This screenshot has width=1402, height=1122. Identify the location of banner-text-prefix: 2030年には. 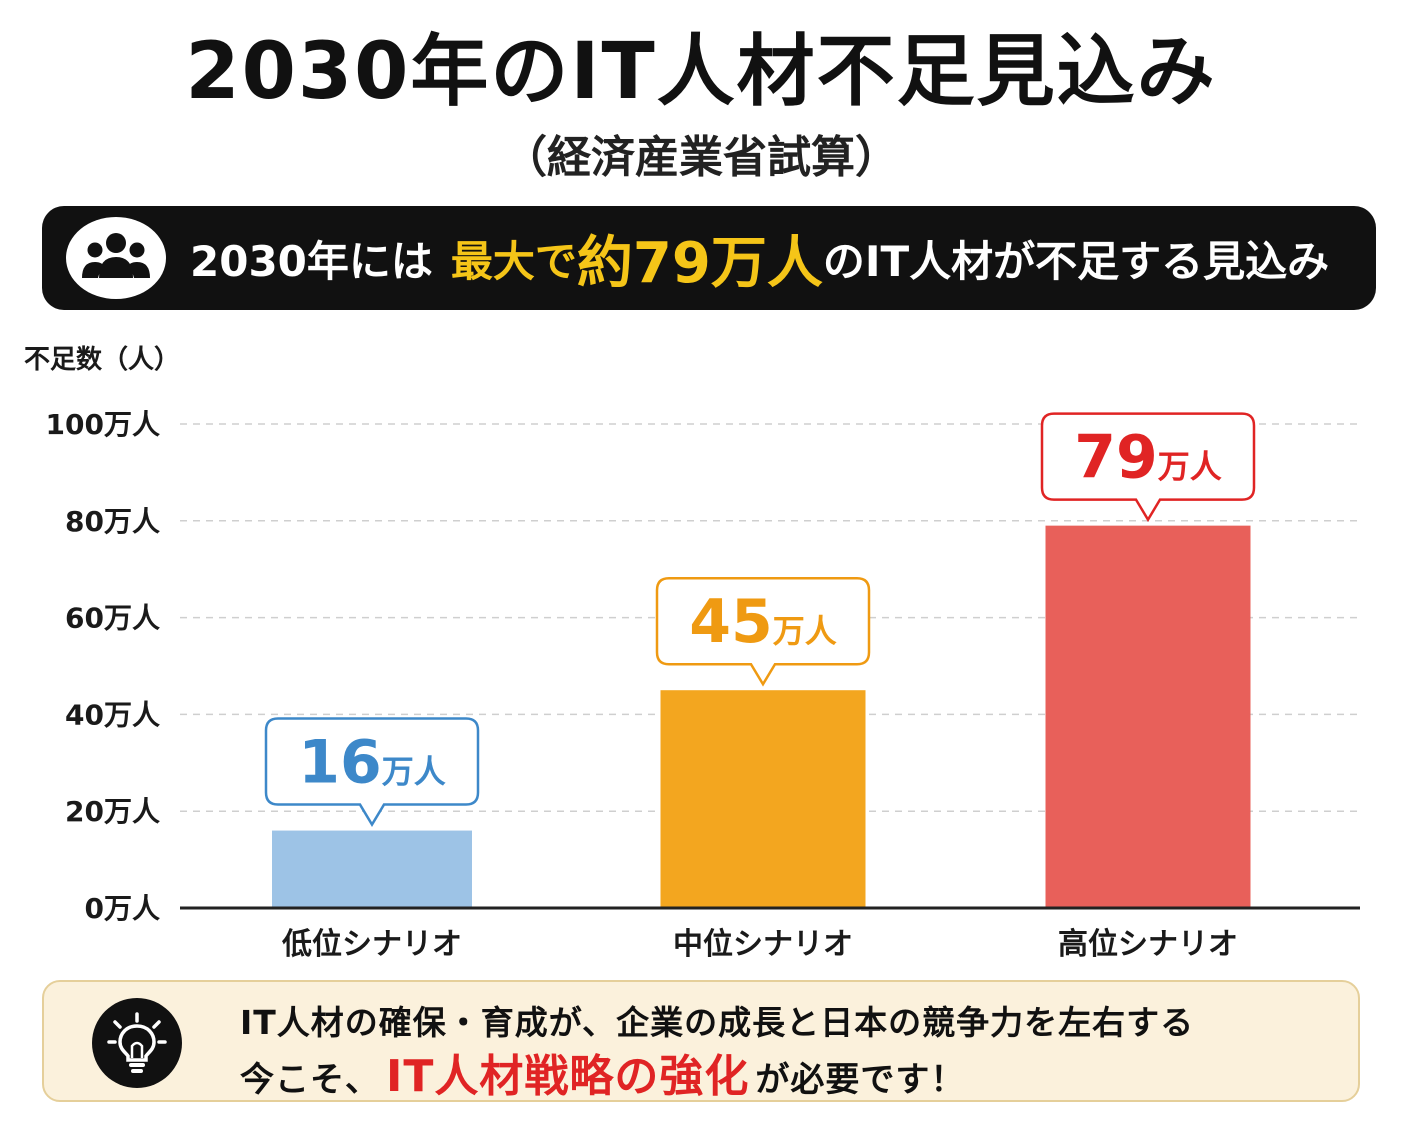
(311, 261).